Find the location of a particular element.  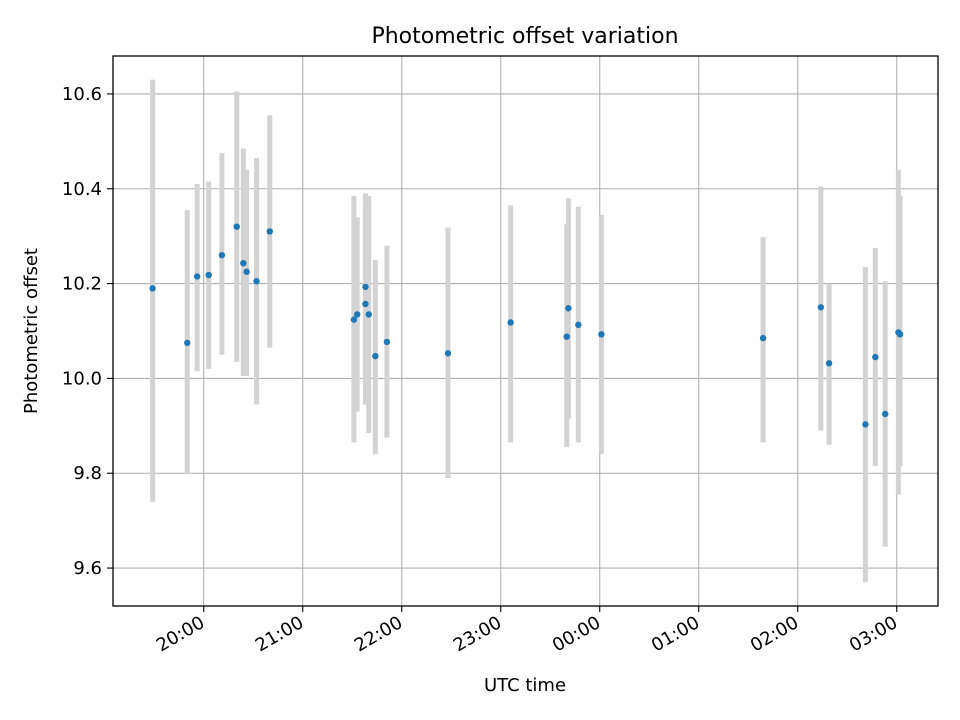

y-tick-label: 10.4 is located at coordinates (82, 189).